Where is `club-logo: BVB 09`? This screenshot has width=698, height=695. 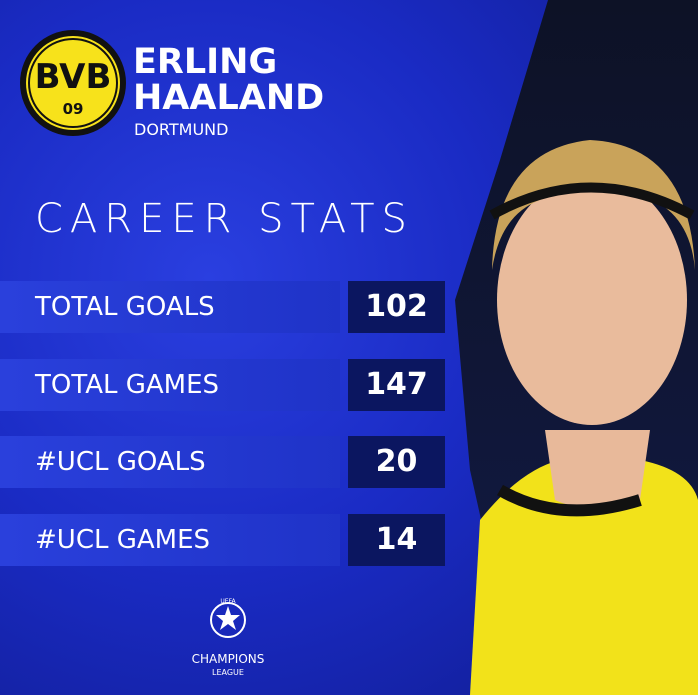
club-logo: BVB 09 is located at coordinates (73, 83).